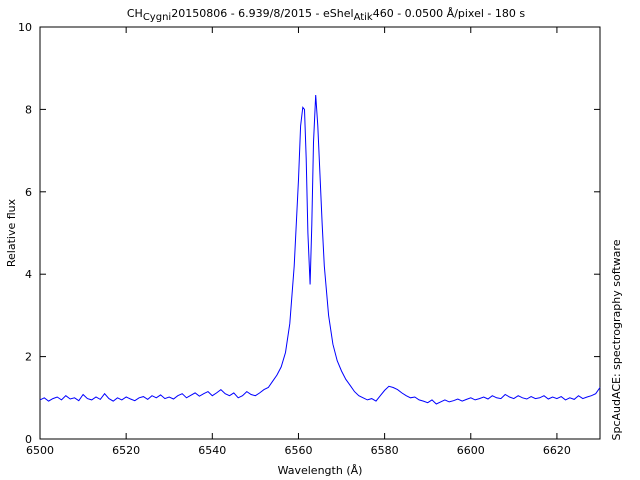  Describe the element at coordinates (11, 232) in the screenshot. I see `y-axis-label: Relative flux` at that location.